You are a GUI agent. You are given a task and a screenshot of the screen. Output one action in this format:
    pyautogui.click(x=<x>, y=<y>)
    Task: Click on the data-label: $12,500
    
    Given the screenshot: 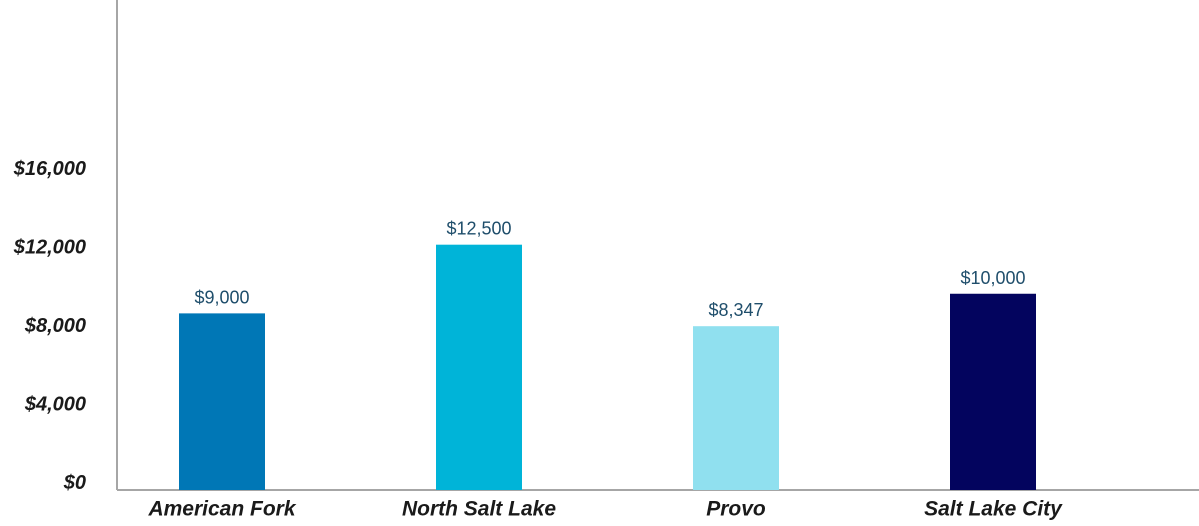 What is the action you would take?
    pyautogui.click(x=478, y=229)
    